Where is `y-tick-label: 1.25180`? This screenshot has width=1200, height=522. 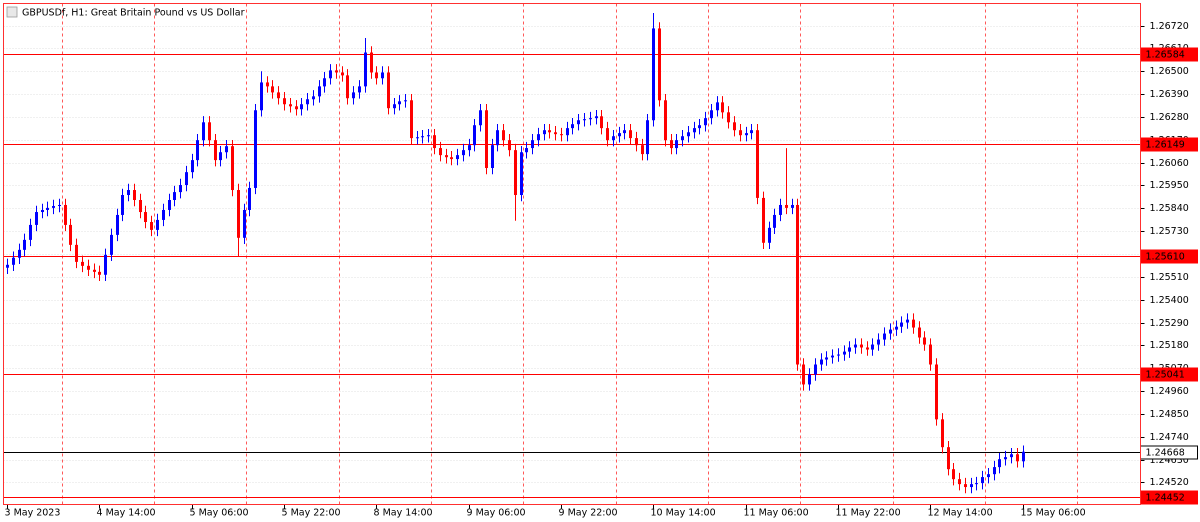
y-tick-label: 1.25180 is located at coordinates (1169, 345).